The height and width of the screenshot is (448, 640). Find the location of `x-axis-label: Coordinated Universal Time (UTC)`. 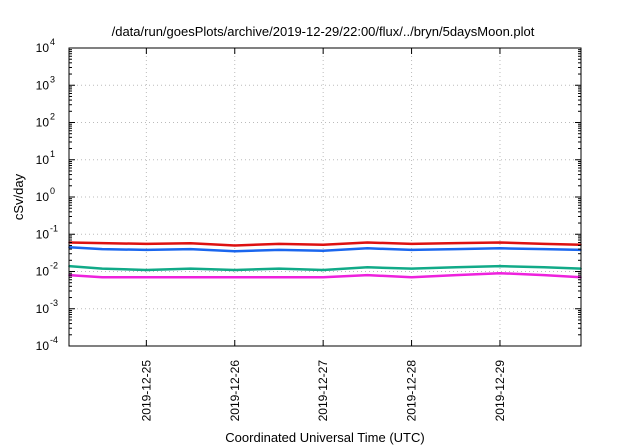

x-axis-label: Coordinated Universal Time (UTC) is located at coordinates (324, 437).